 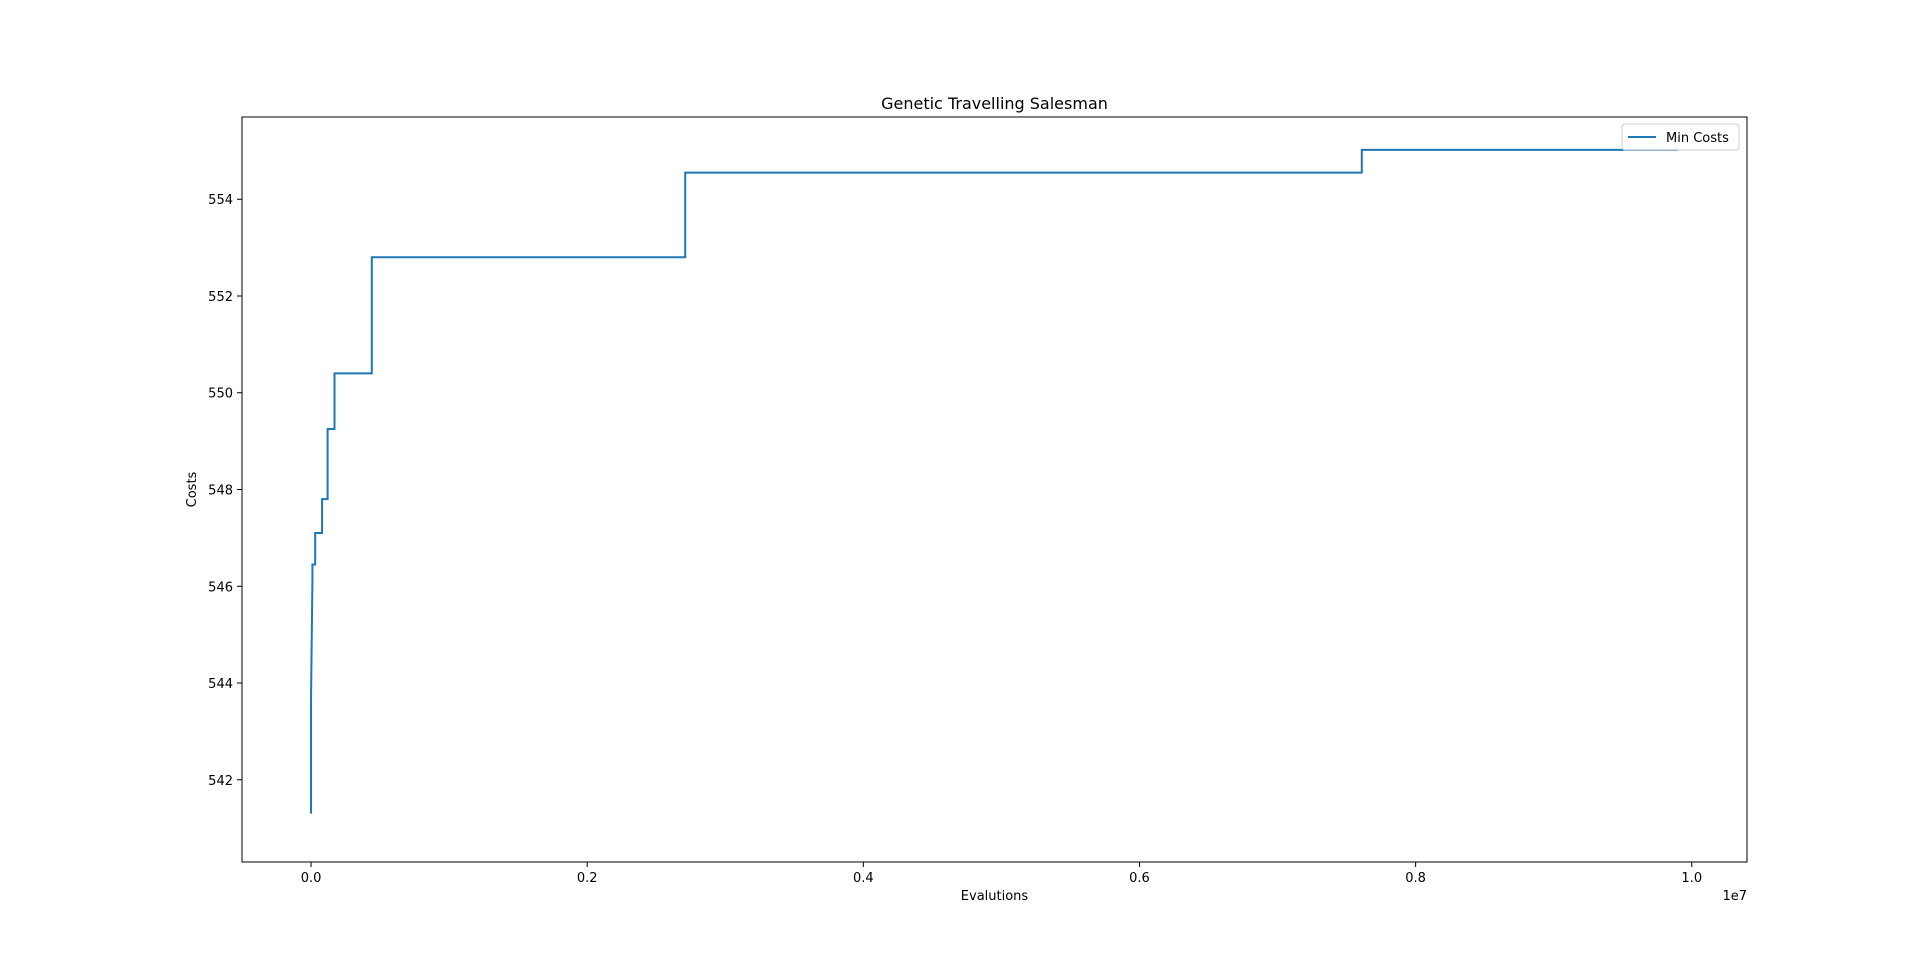 I want to click on x-axis: 0.0 0.2 0.4 0.6 0.8 1.0, so click(x=1001, y=874).